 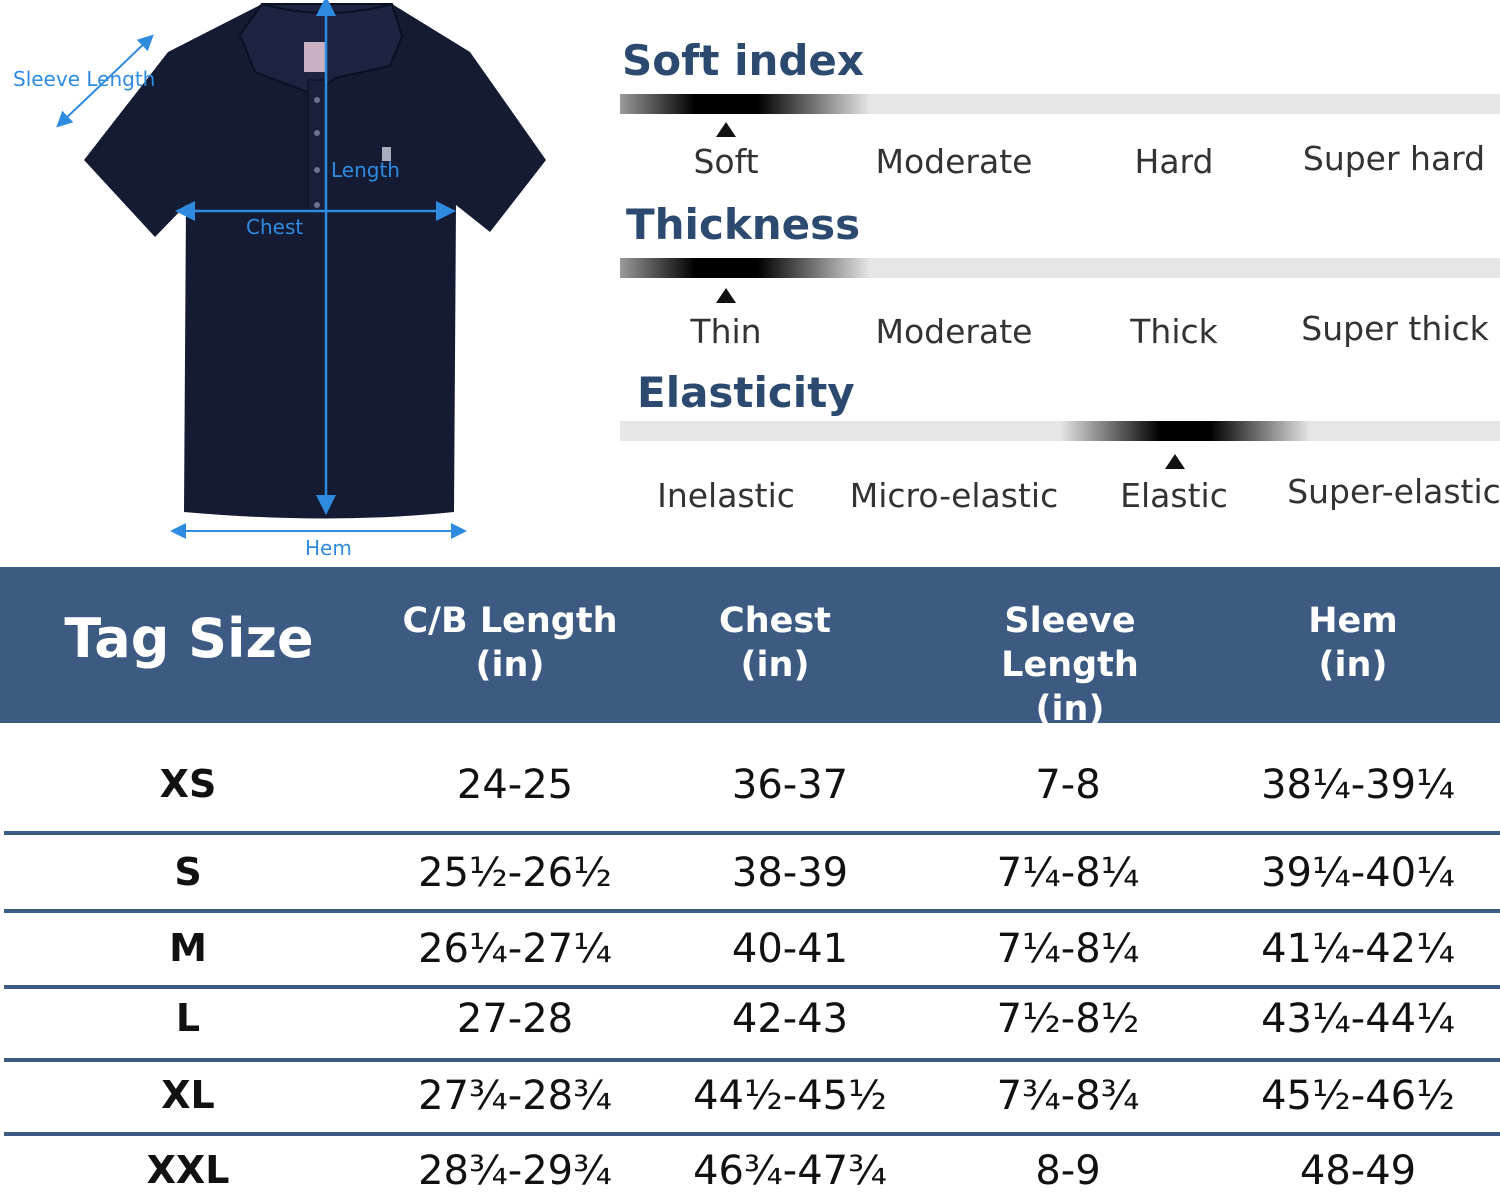 I want to click on elasticity-scale, so click(x=1060, y=431).